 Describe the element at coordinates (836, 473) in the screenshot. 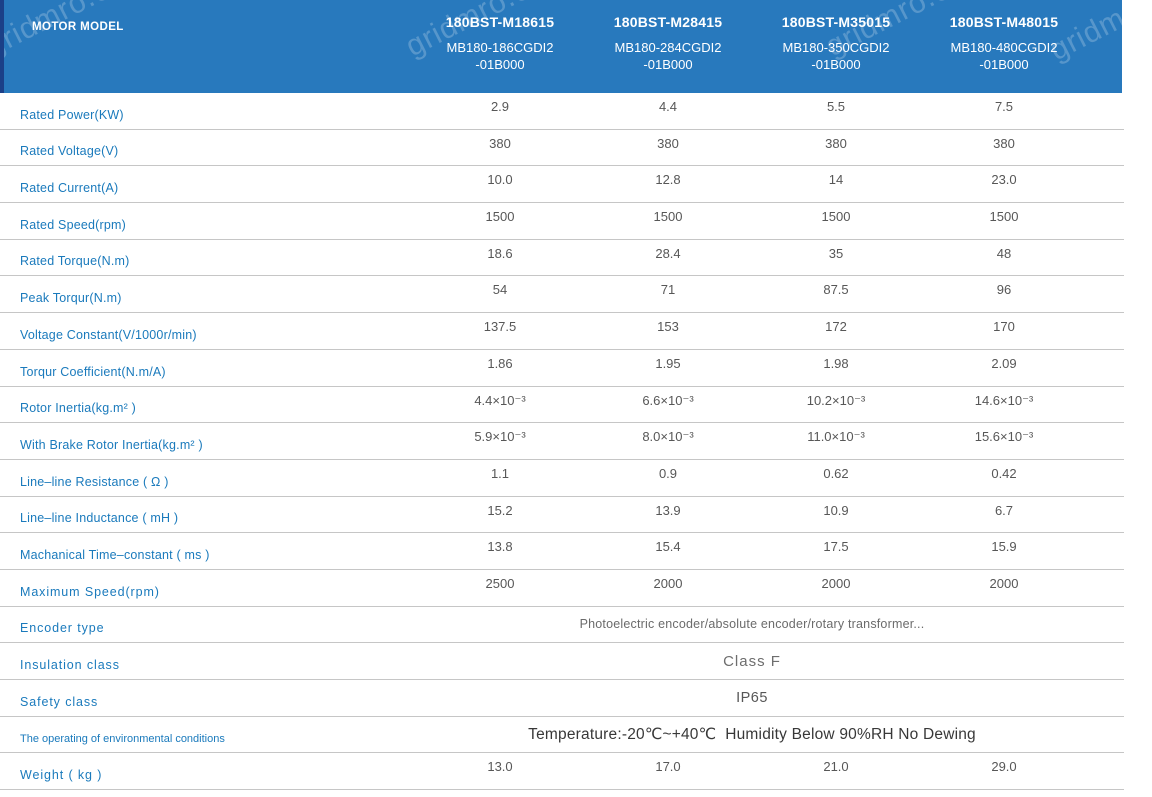

I see `cell-value: 0.62` at that location.